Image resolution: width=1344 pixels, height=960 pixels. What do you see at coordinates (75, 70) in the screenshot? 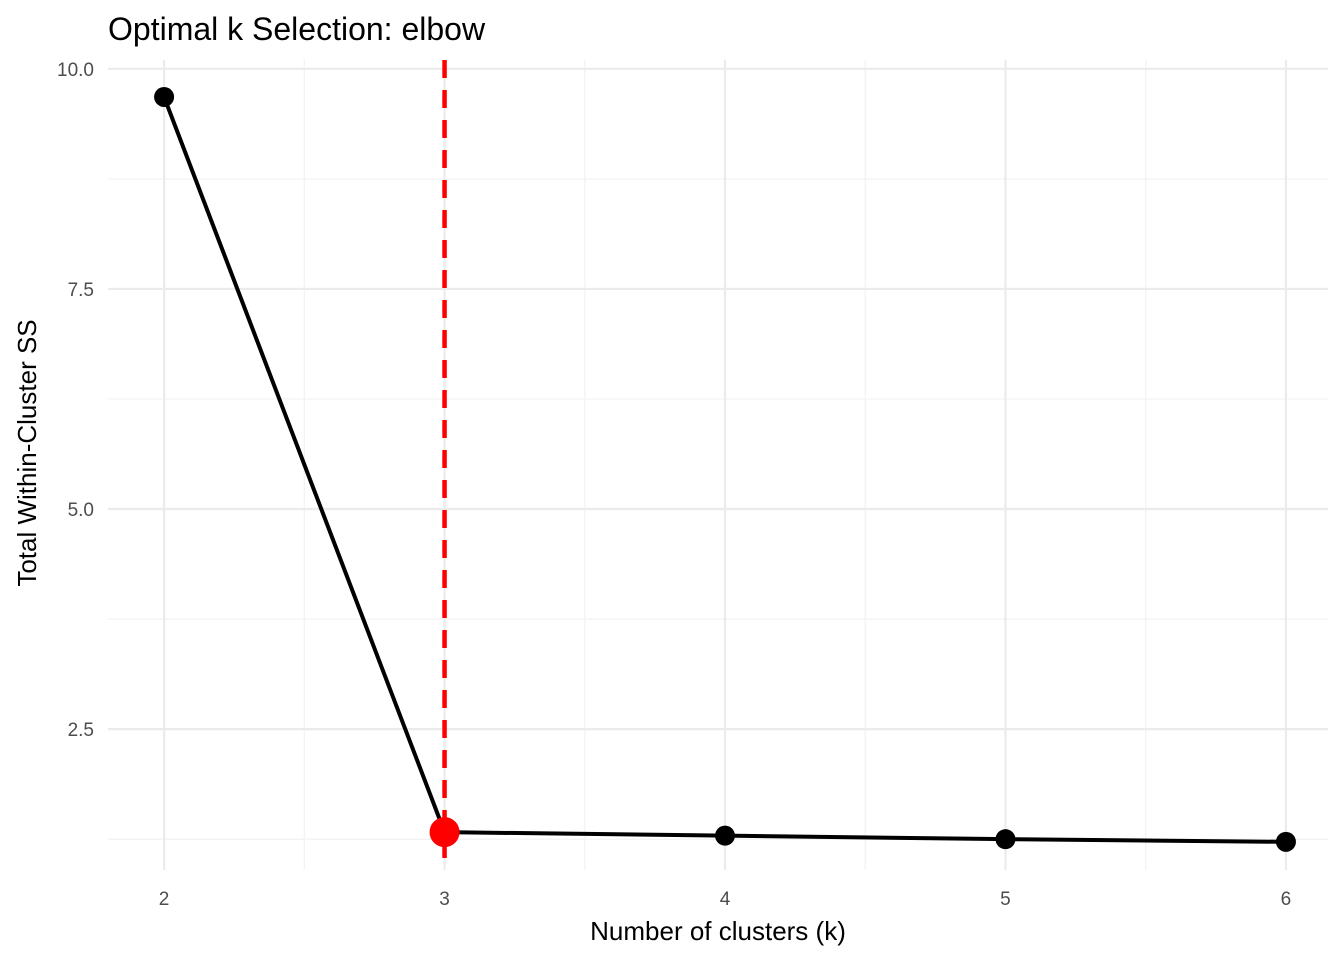
I see `y-tick-label: 10.0` at bounding box center [75, 70].